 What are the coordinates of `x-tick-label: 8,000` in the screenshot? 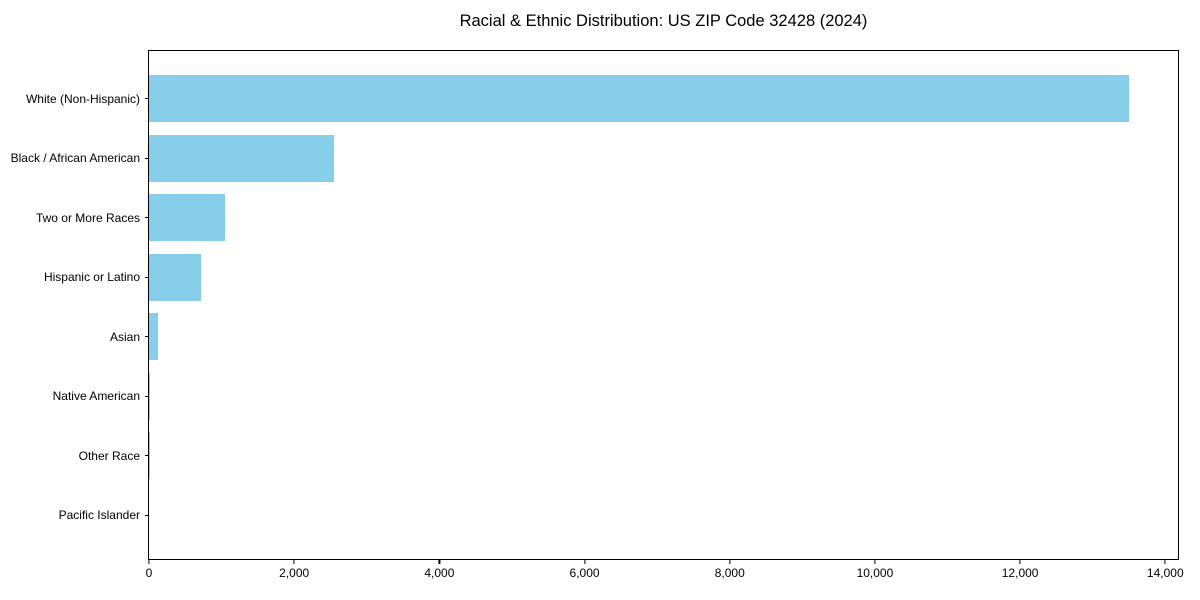 It's located at (729, 573).